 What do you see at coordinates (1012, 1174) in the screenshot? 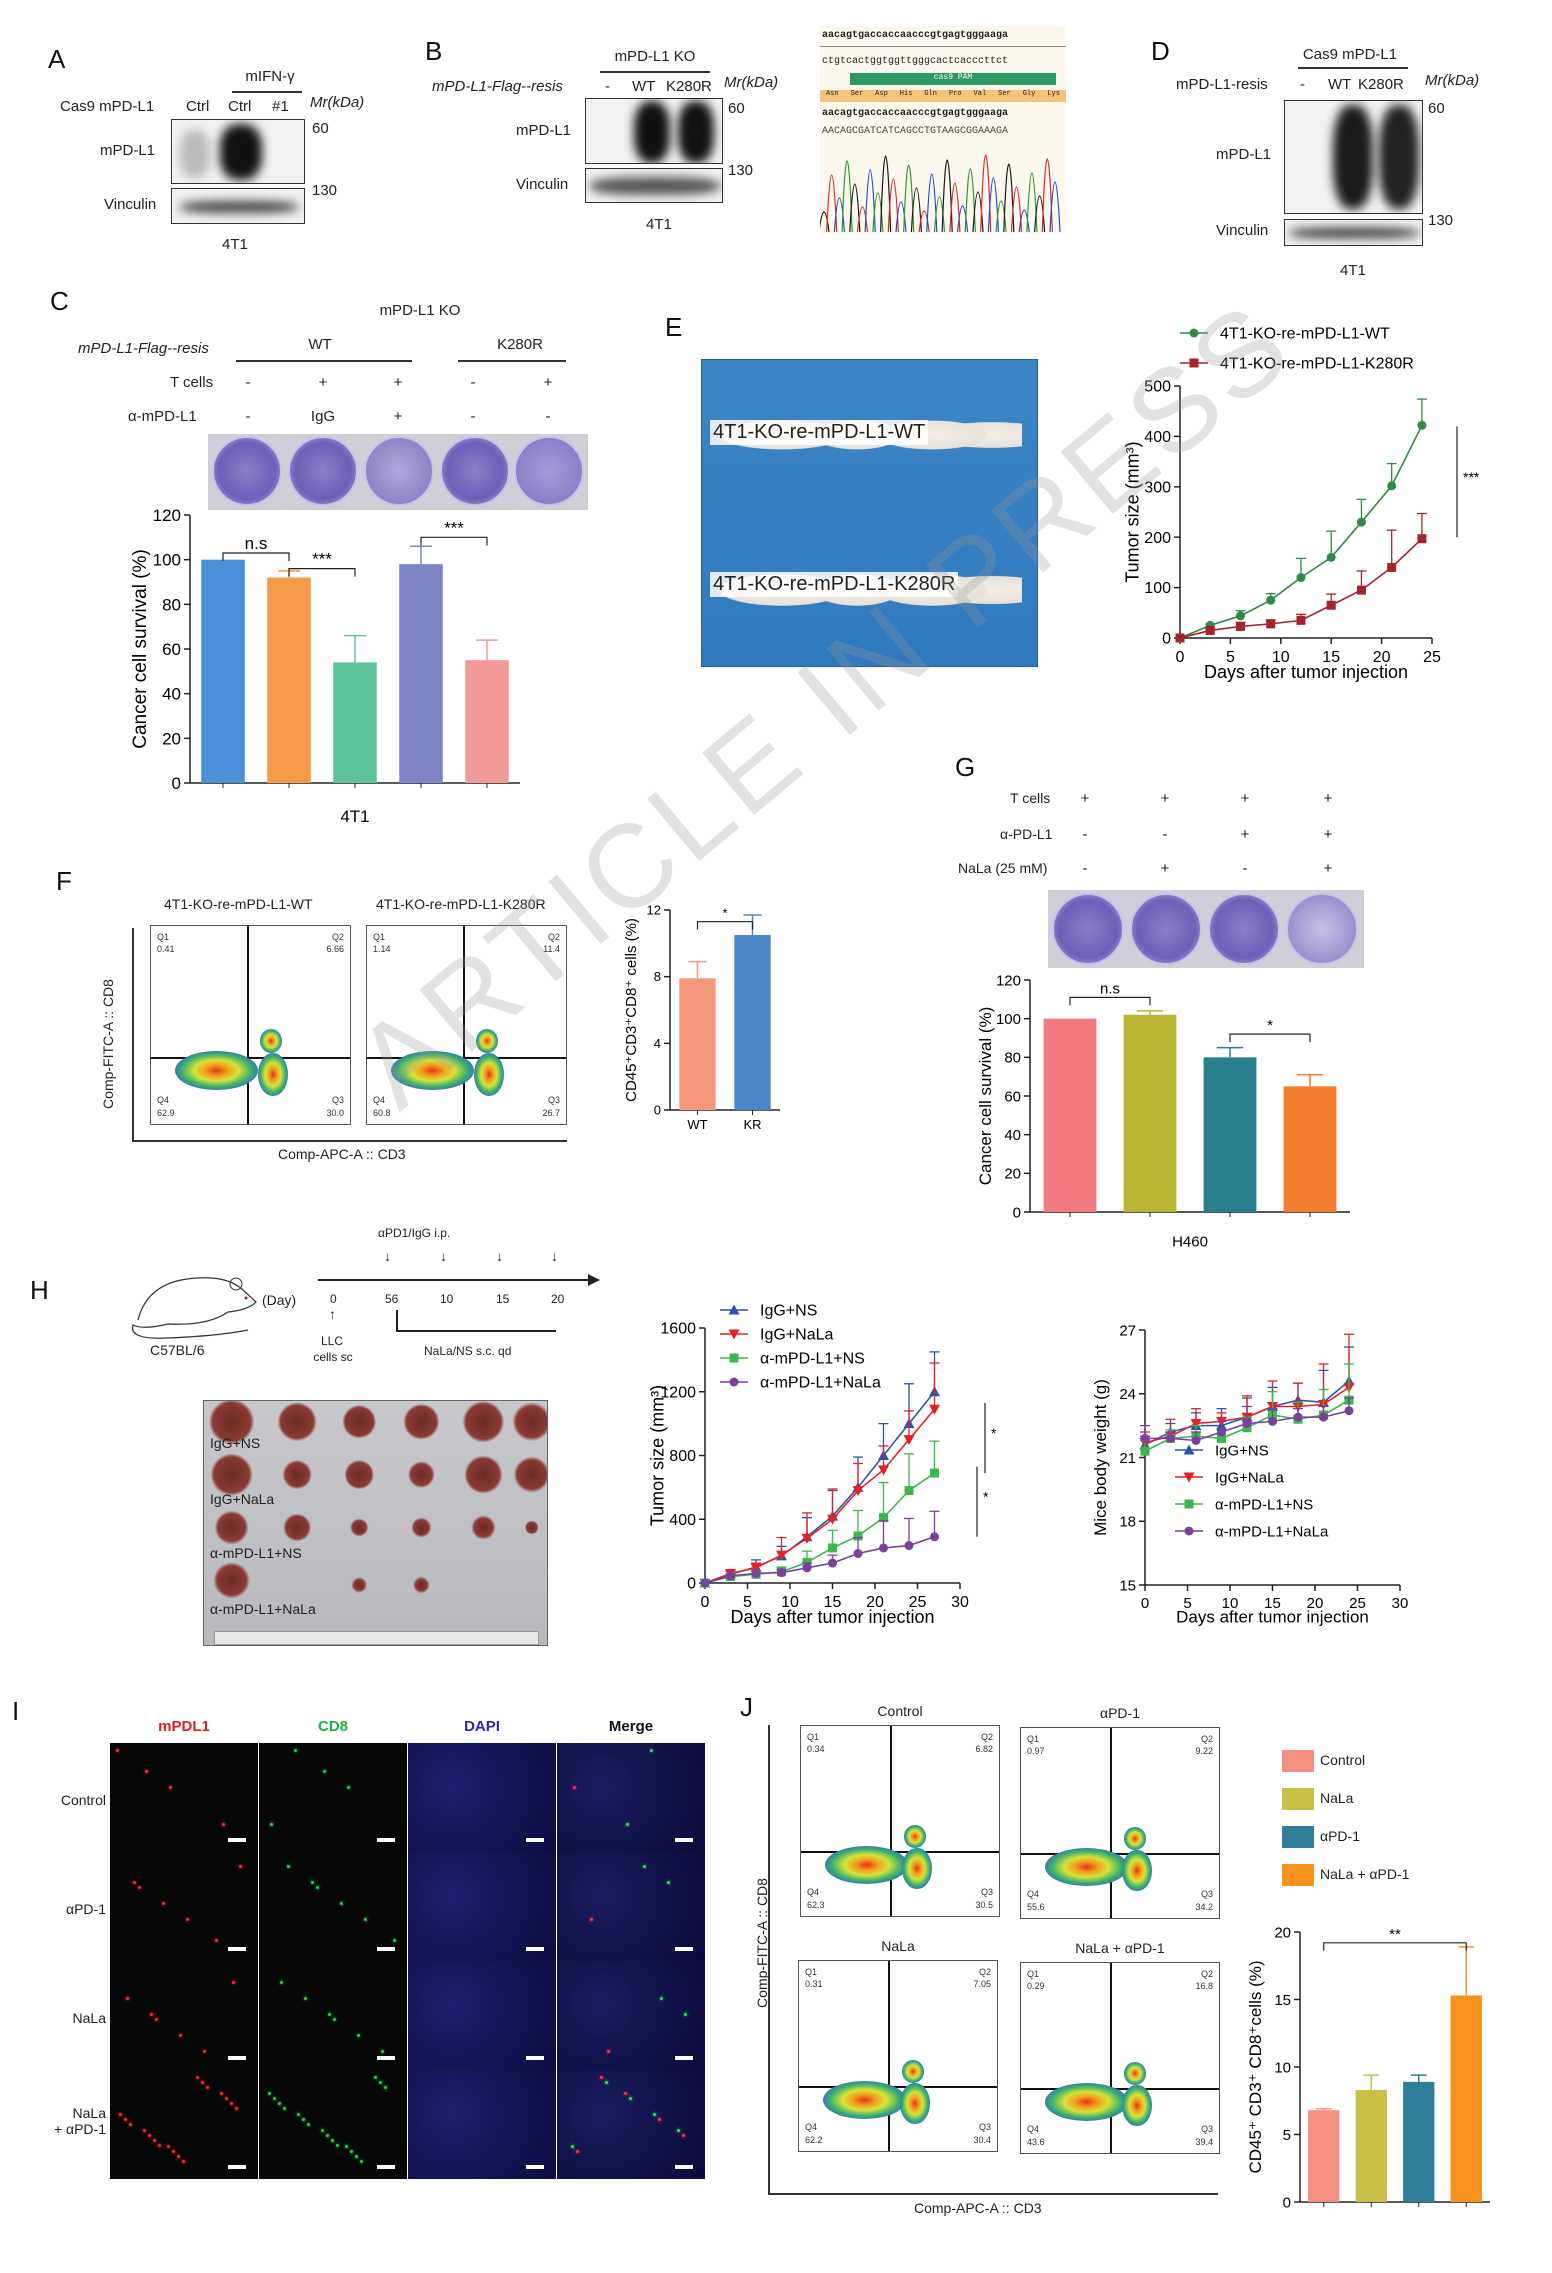
I see `y-tick-label: 20` at bounding box center [1012, 1174].